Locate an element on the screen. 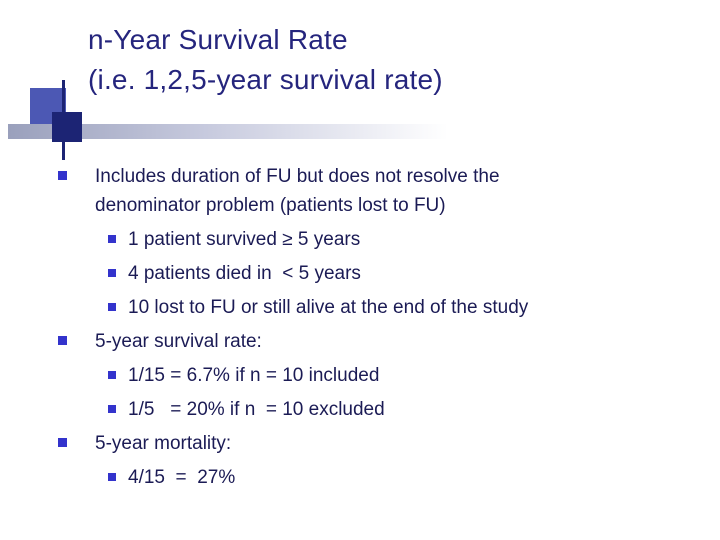 The image size is (720, 540). bullet-item: 4 patients died in < 5 years is located at coordinates (334, 273).